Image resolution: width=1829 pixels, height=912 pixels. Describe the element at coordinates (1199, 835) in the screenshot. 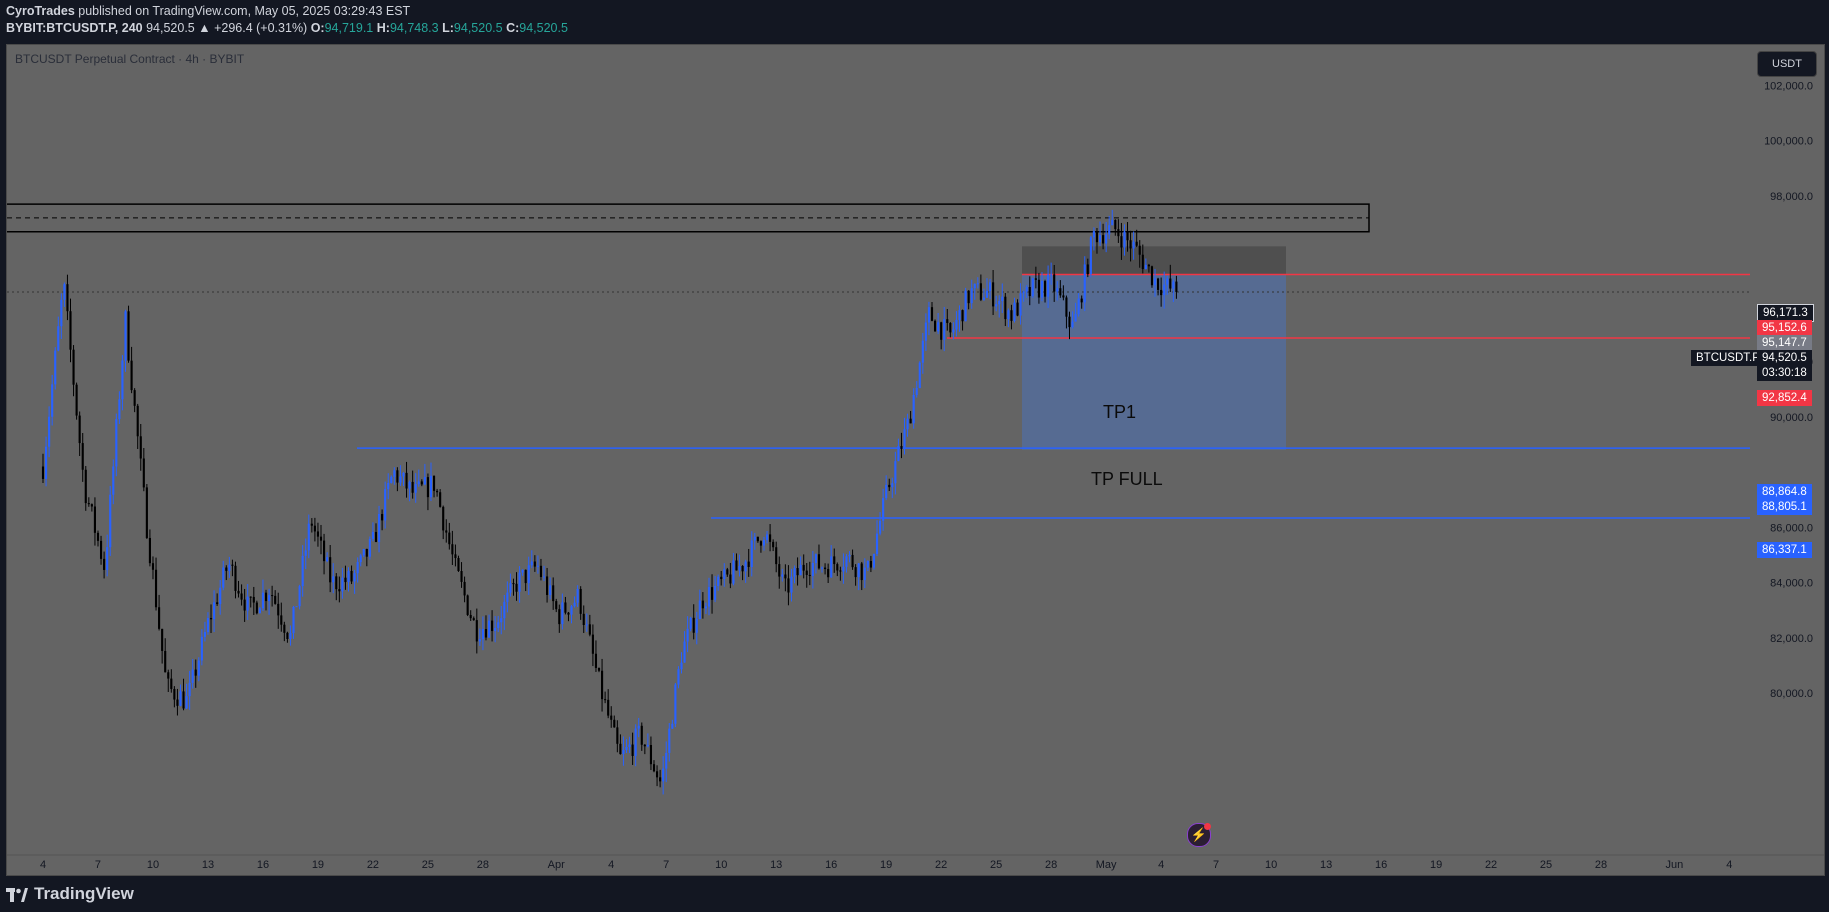

I see `flash-icon: ⚡` at that location.